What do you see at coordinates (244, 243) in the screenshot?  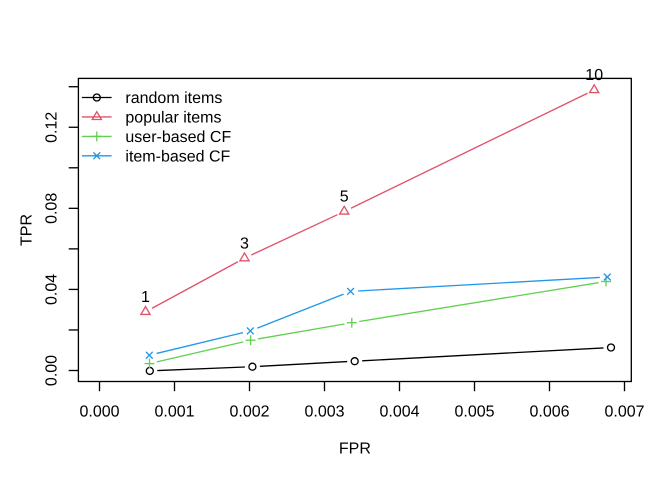 I see `svg-text: 3` at bounding box center [244, 243].